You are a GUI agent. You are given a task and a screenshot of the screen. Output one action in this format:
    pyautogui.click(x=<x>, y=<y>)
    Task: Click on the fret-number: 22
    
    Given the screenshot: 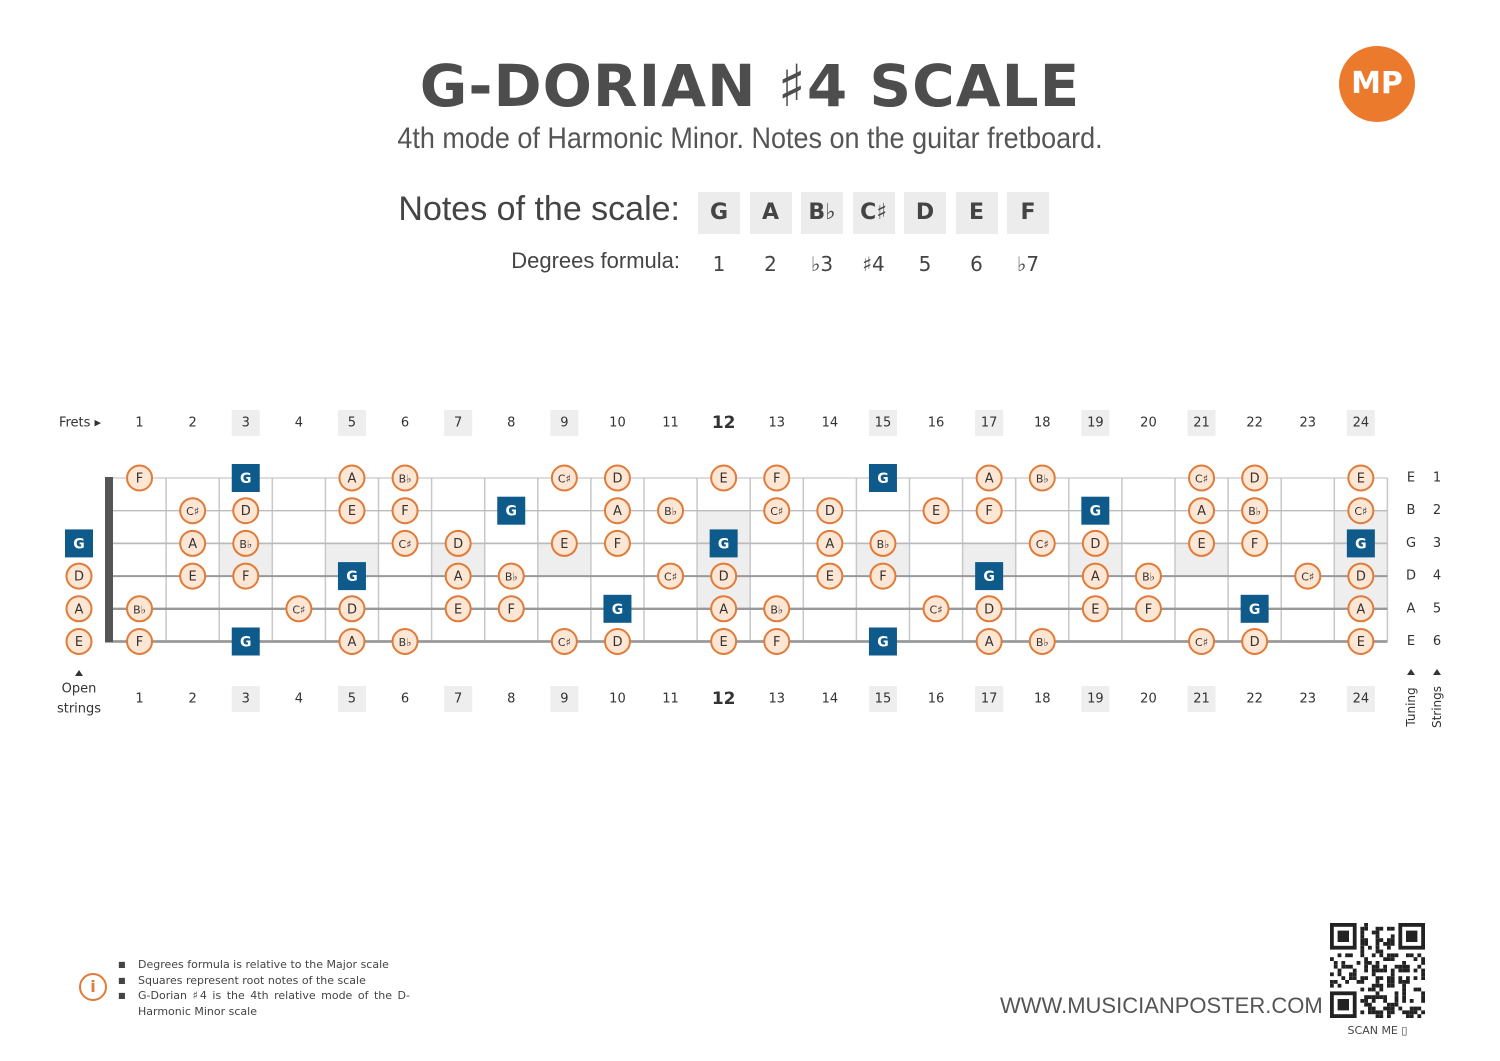 What is the action you would take?
    pyautogui.click(x=1254, y=423)
    